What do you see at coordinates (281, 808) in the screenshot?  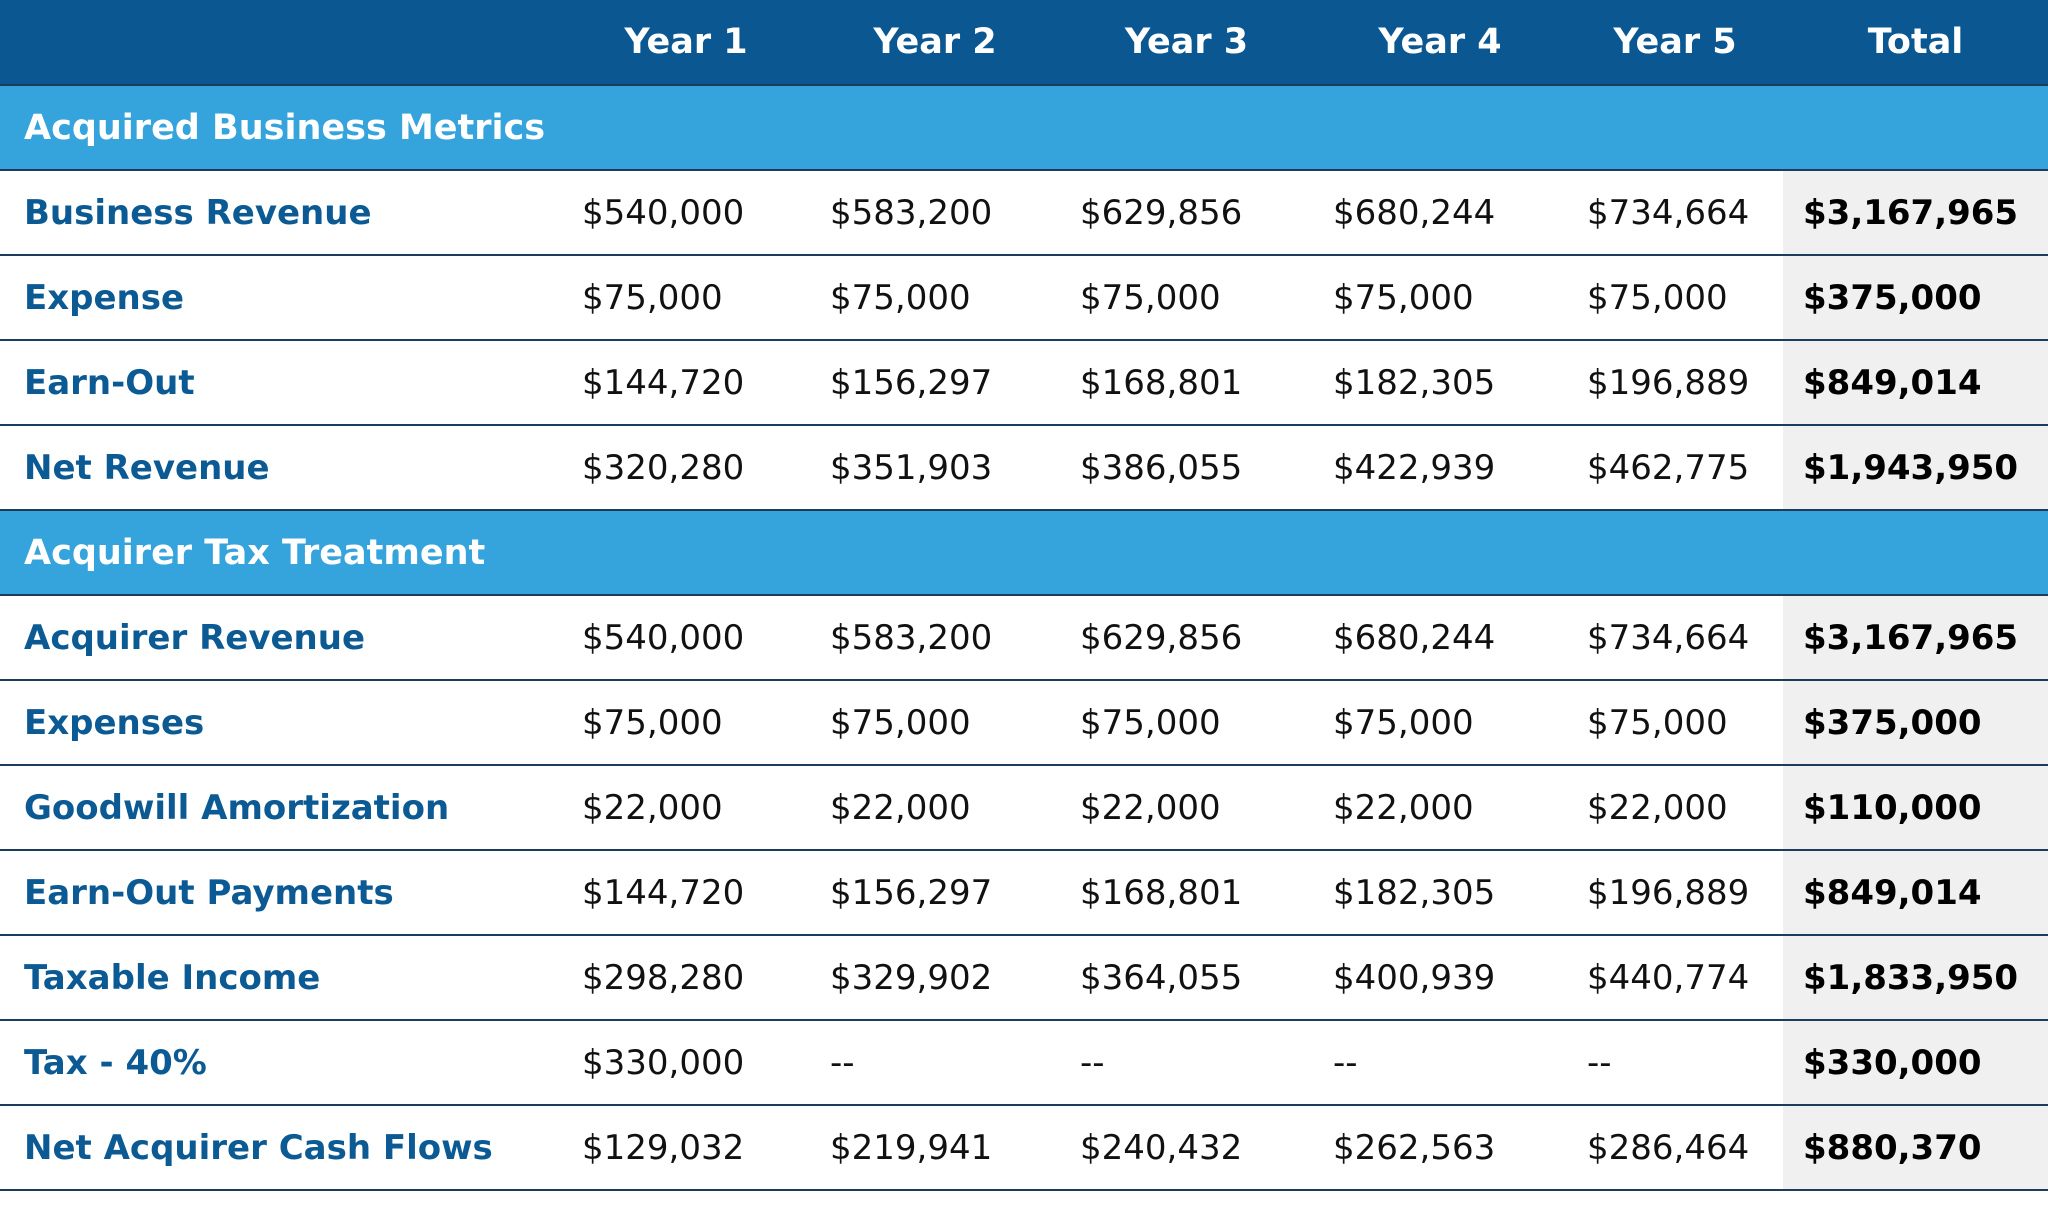 I see `row-label: Goodwill Amortization` at bounding box center [281, 808].